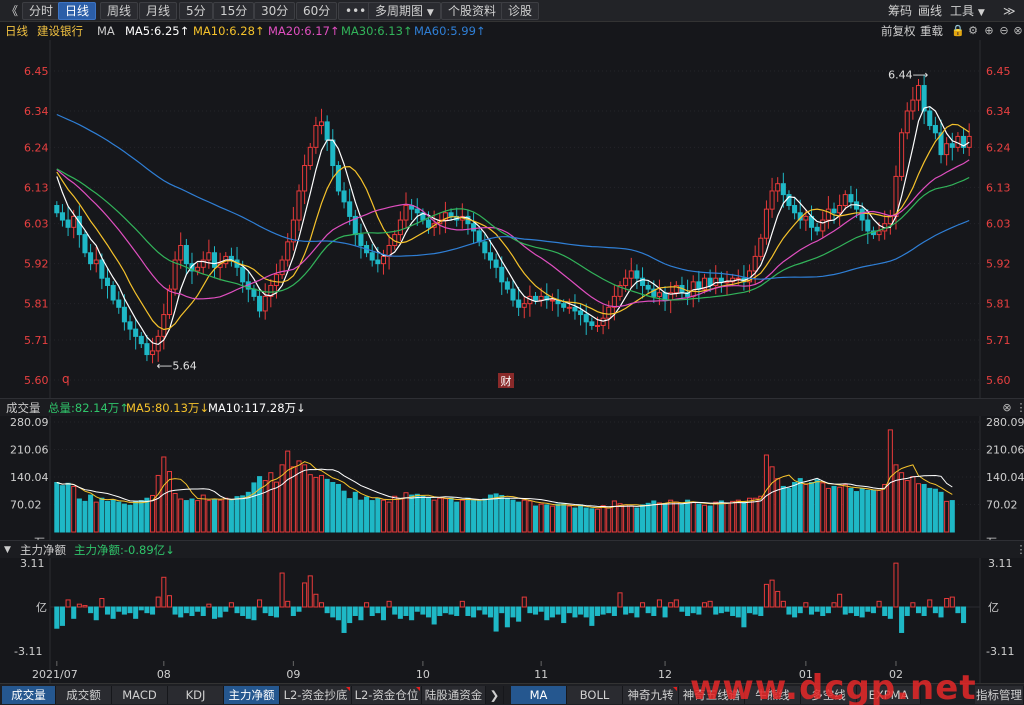  I want to click on flow-collapse-icon: ▼, so click(7, 550).